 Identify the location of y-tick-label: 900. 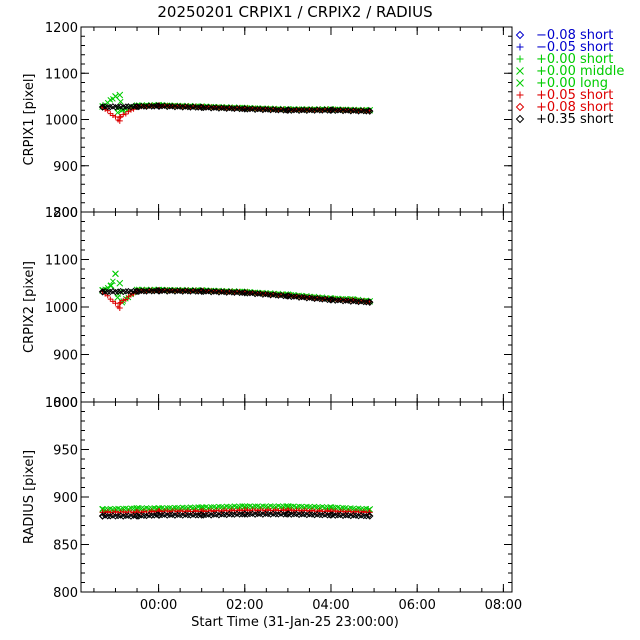
(65, 356).